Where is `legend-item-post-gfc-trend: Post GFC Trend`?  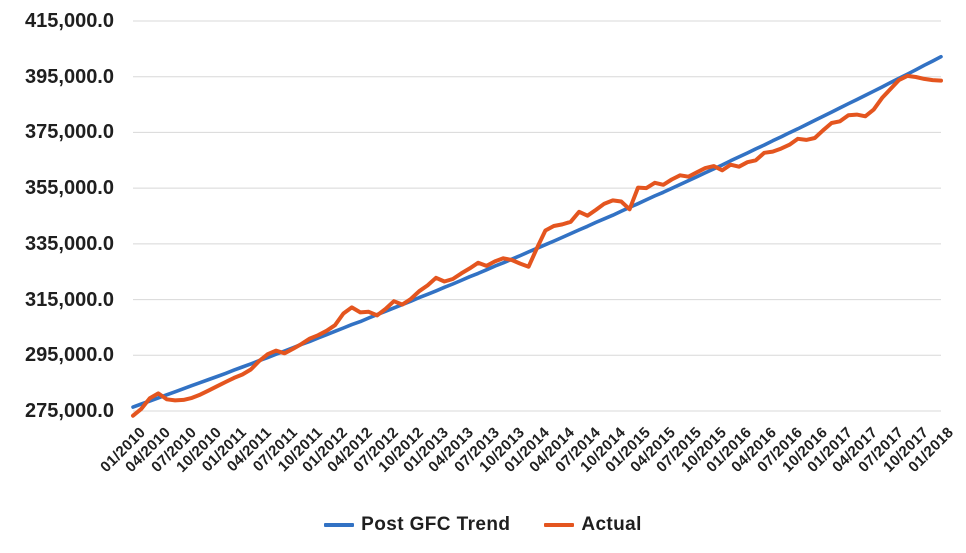
legend-item-post-gfc-trend: Post GFC Trend is located at coordinates (417, 525).